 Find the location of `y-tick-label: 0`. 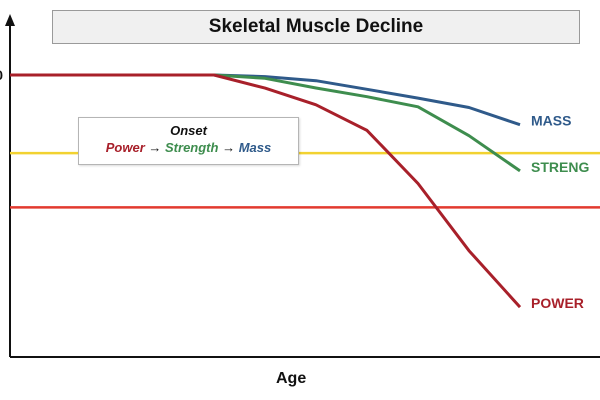

y-tick-label: 0 is located at coordinates (1, 75).